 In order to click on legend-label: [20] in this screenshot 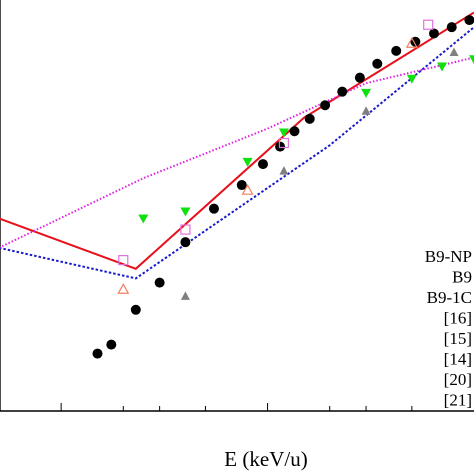, I will do `click(458, 379)`.